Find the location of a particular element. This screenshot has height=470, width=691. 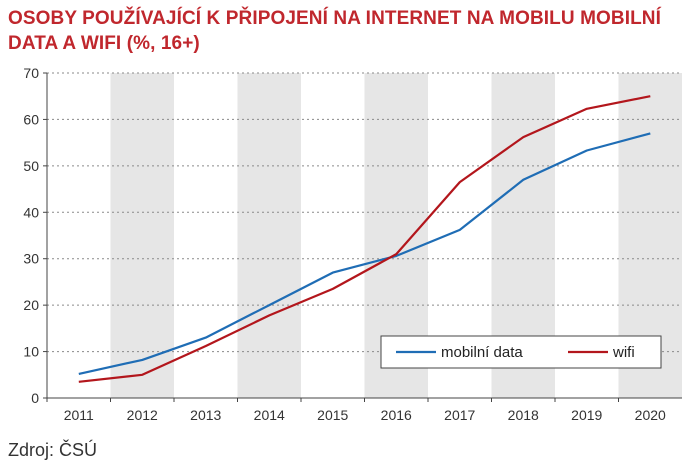

y-tick-label: 70 is located at coordinates (31, 73).